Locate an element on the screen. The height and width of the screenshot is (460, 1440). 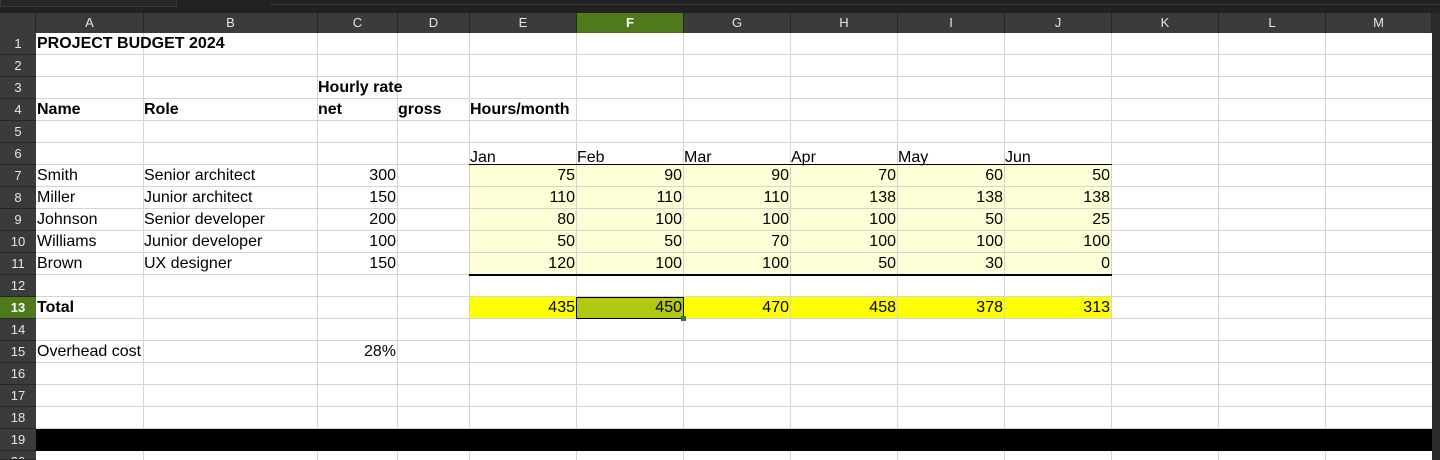
total-cell: 313 is located at coordinates (1096, 307).